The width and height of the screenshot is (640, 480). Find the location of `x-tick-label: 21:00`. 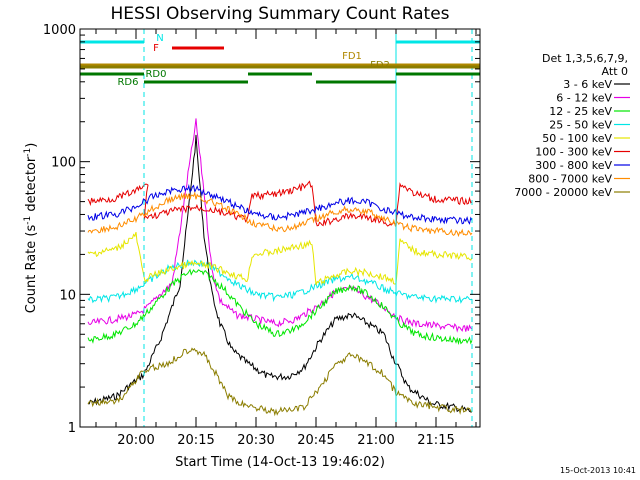

x-tick-label: 21:00 is located at coordinates (375, 440).